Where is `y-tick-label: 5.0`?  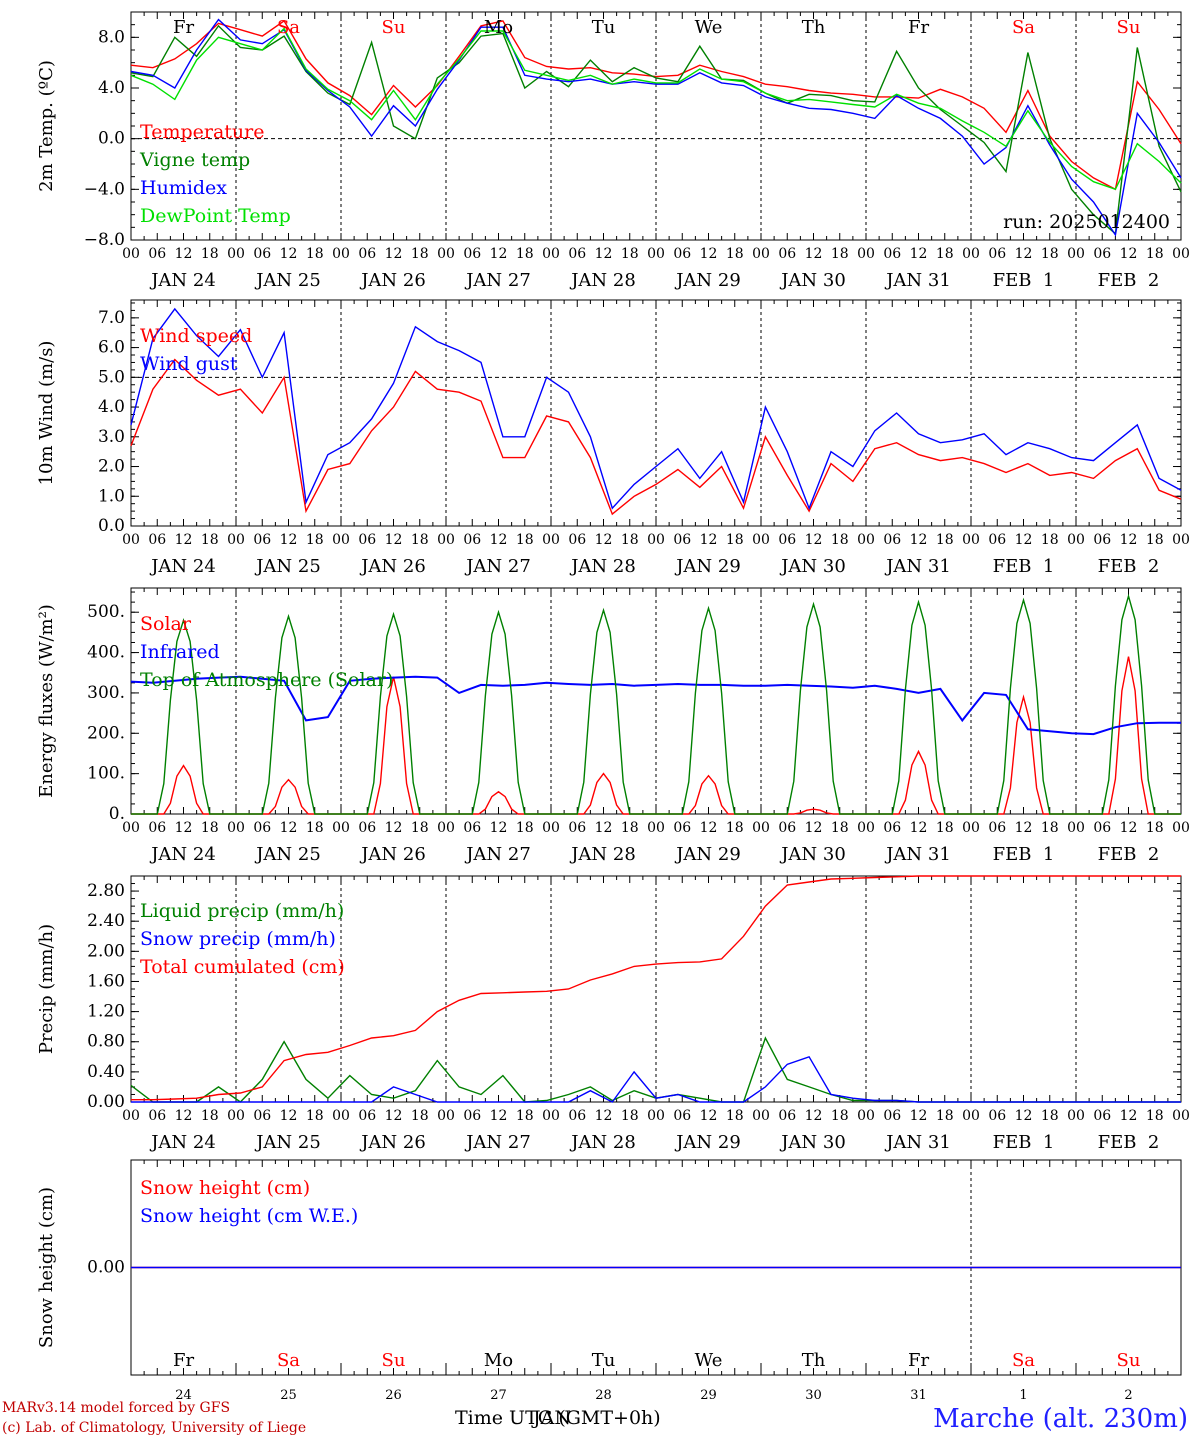 y-tick-label: 5.0 is located at coordinates (111, 377).